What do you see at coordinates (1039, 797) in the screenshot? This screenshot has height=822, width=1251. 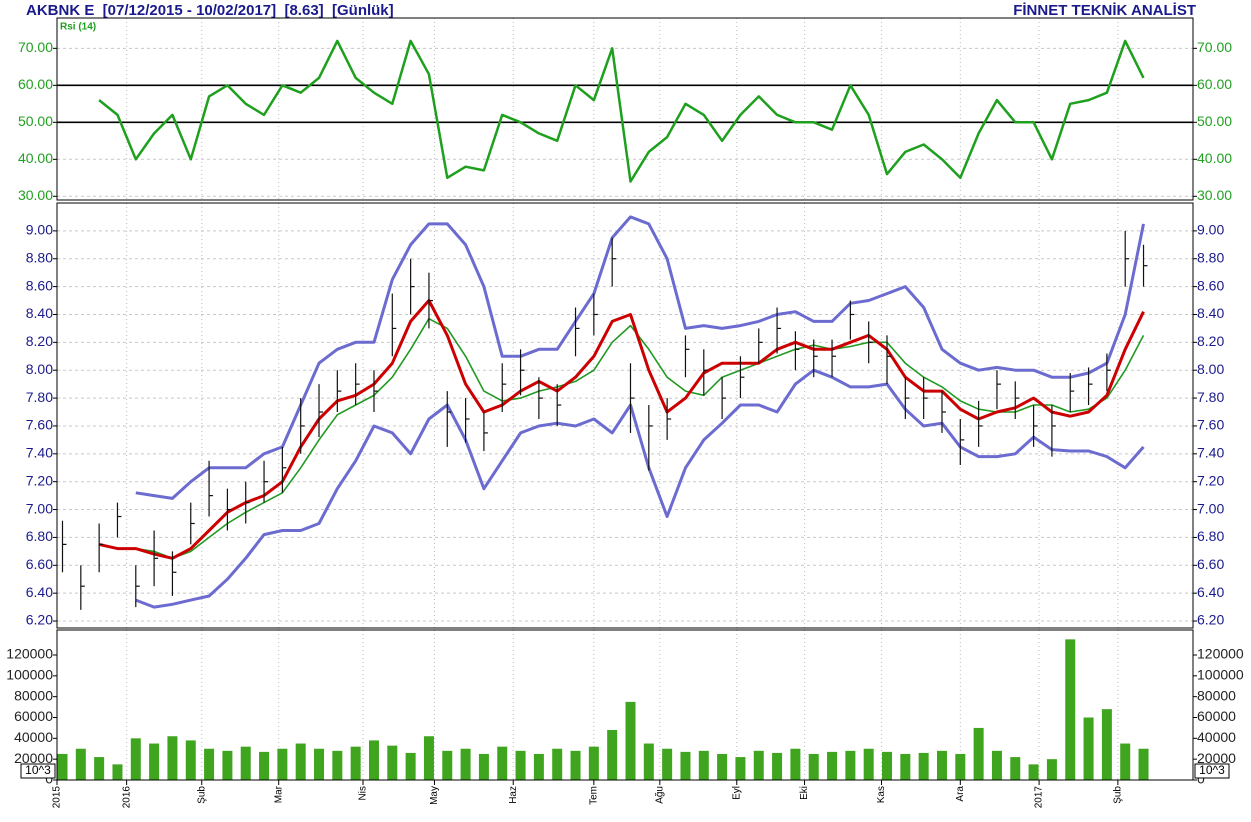 I see `x-tick-label: 2017` at bounding box center [1039, 797].